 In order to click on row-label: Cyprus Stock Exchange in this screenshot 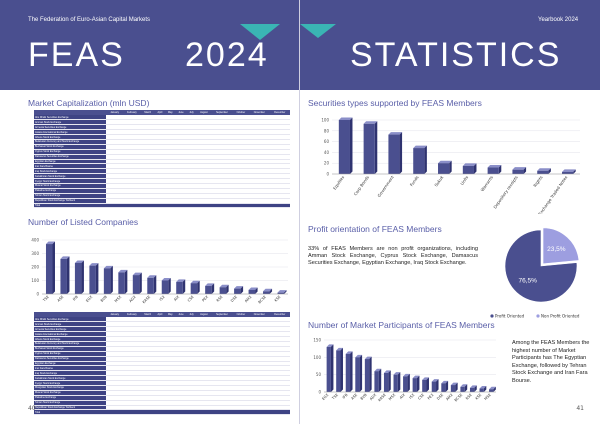, I will do `click(70, 354)`.